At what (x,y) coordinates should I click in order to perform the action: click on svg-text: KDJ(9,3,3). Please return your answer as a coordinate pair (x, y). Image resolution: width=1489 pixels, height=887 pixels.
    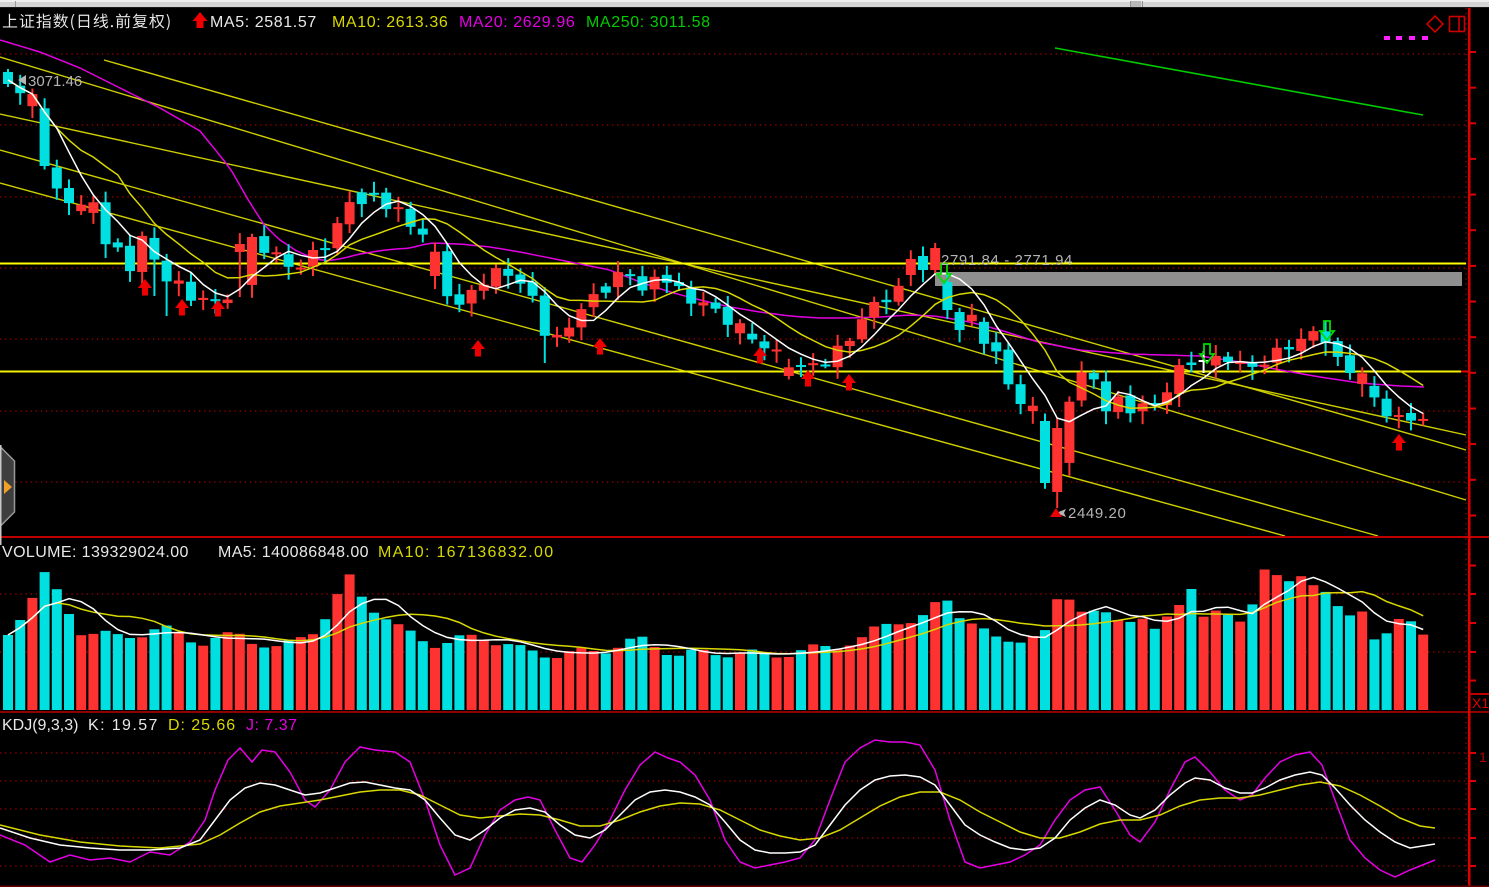
    Looking at the image, I should click on (40, 725).